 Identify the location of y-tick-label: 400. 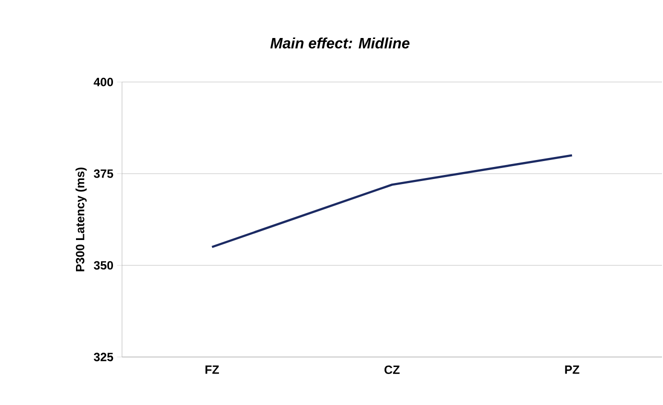
(103, 82).